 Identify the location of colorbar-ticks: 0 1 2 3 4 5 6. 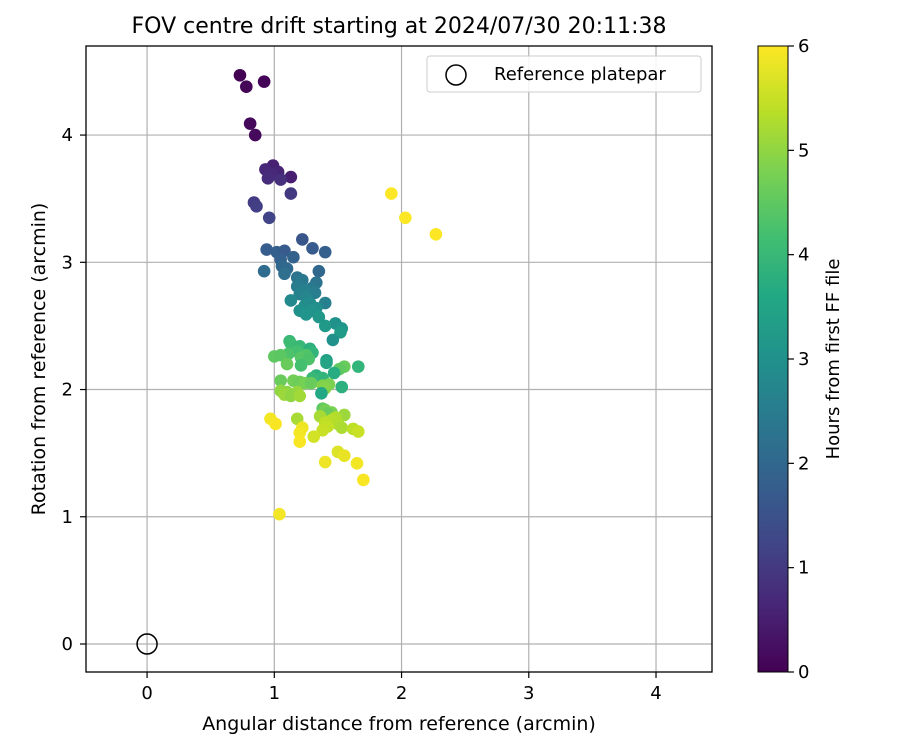
(798, 359).